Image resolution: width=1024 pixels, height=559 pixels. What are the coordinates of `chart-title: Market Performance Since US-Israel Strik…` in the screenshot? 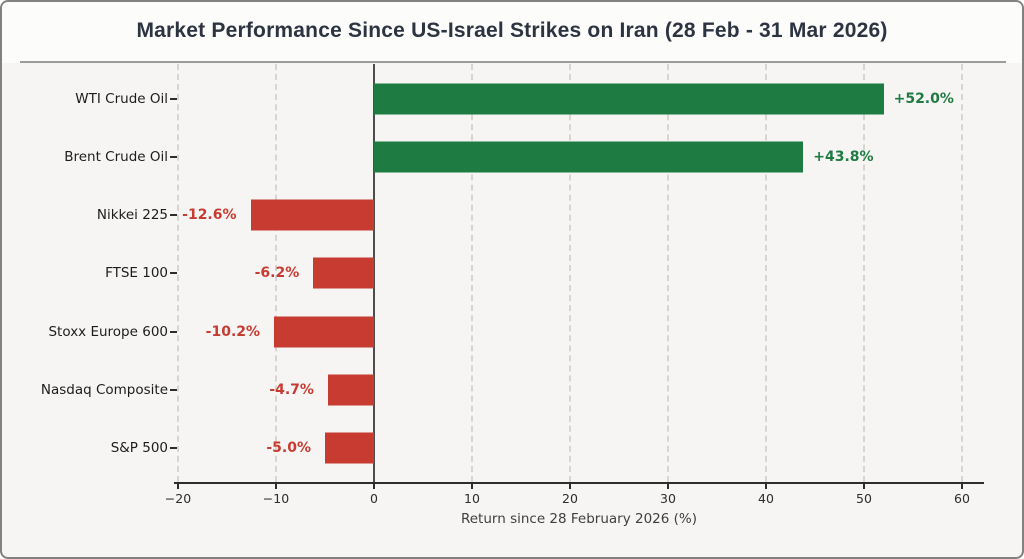 It's located at (512, 30).